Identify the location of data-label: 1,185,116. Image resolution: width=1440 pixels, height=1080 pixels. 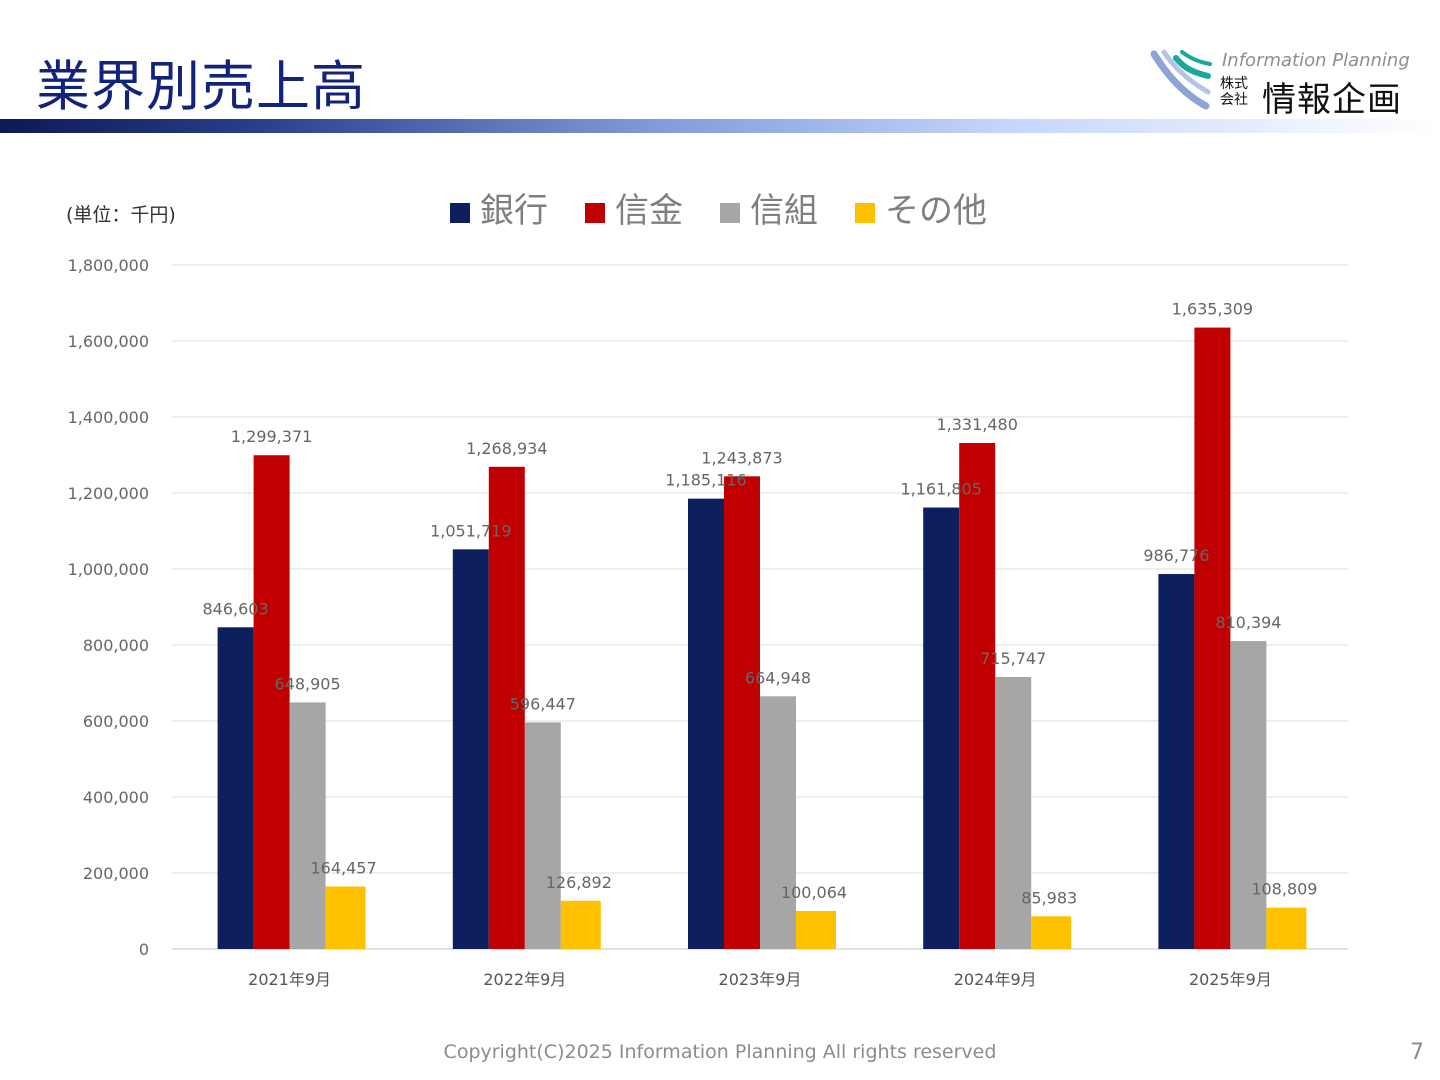
(705, 480).